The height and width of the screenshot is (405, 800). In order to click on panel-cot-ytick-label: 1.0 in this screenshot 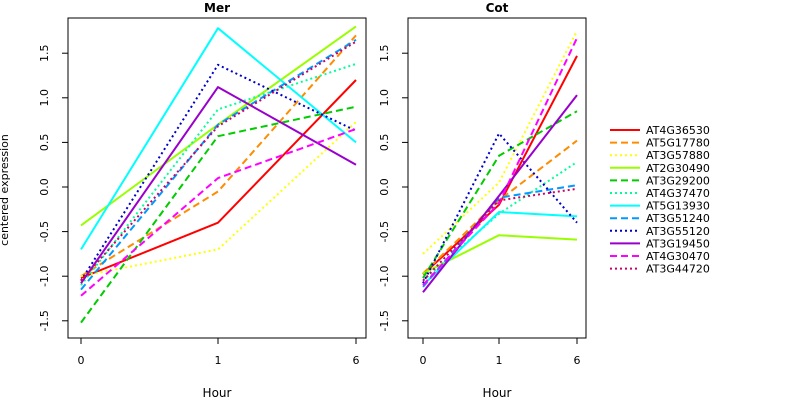, I will do `click(384, 98)`.